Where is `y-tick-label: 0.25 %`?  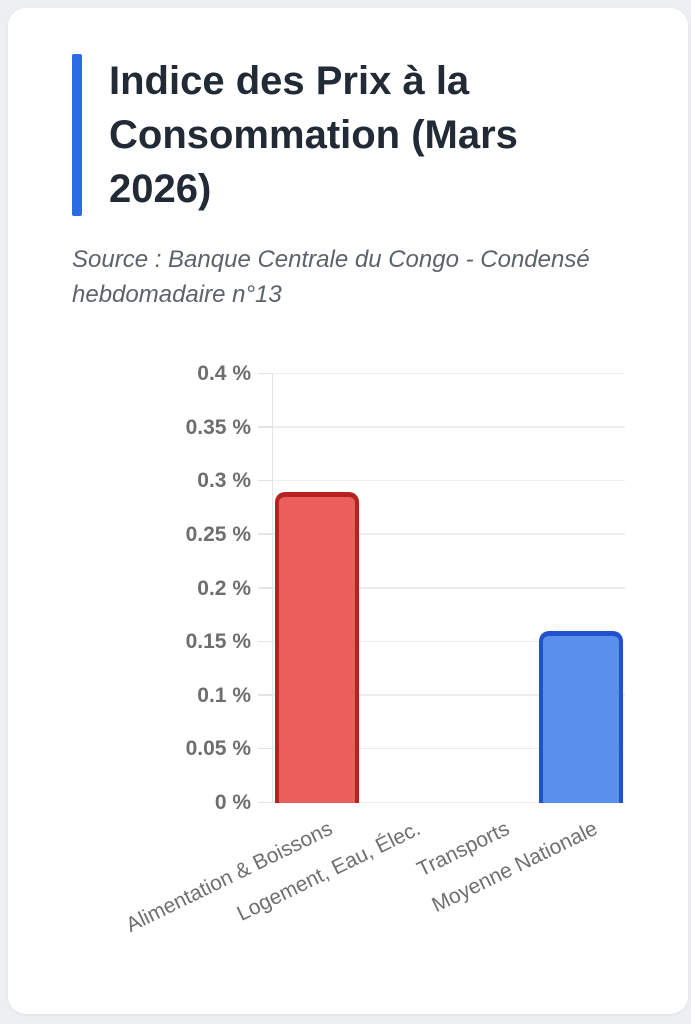 y-tick-label: 0.25 % is located at coordinates (218, 534).